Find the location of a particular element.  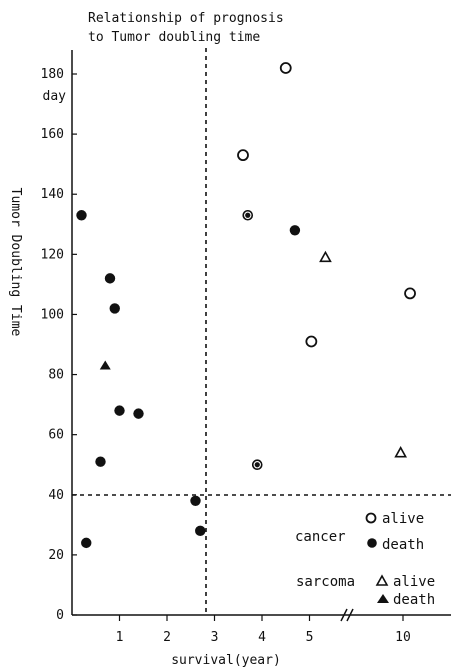

legend-sarcoma-death-marker is located at coordinates (383, 598).